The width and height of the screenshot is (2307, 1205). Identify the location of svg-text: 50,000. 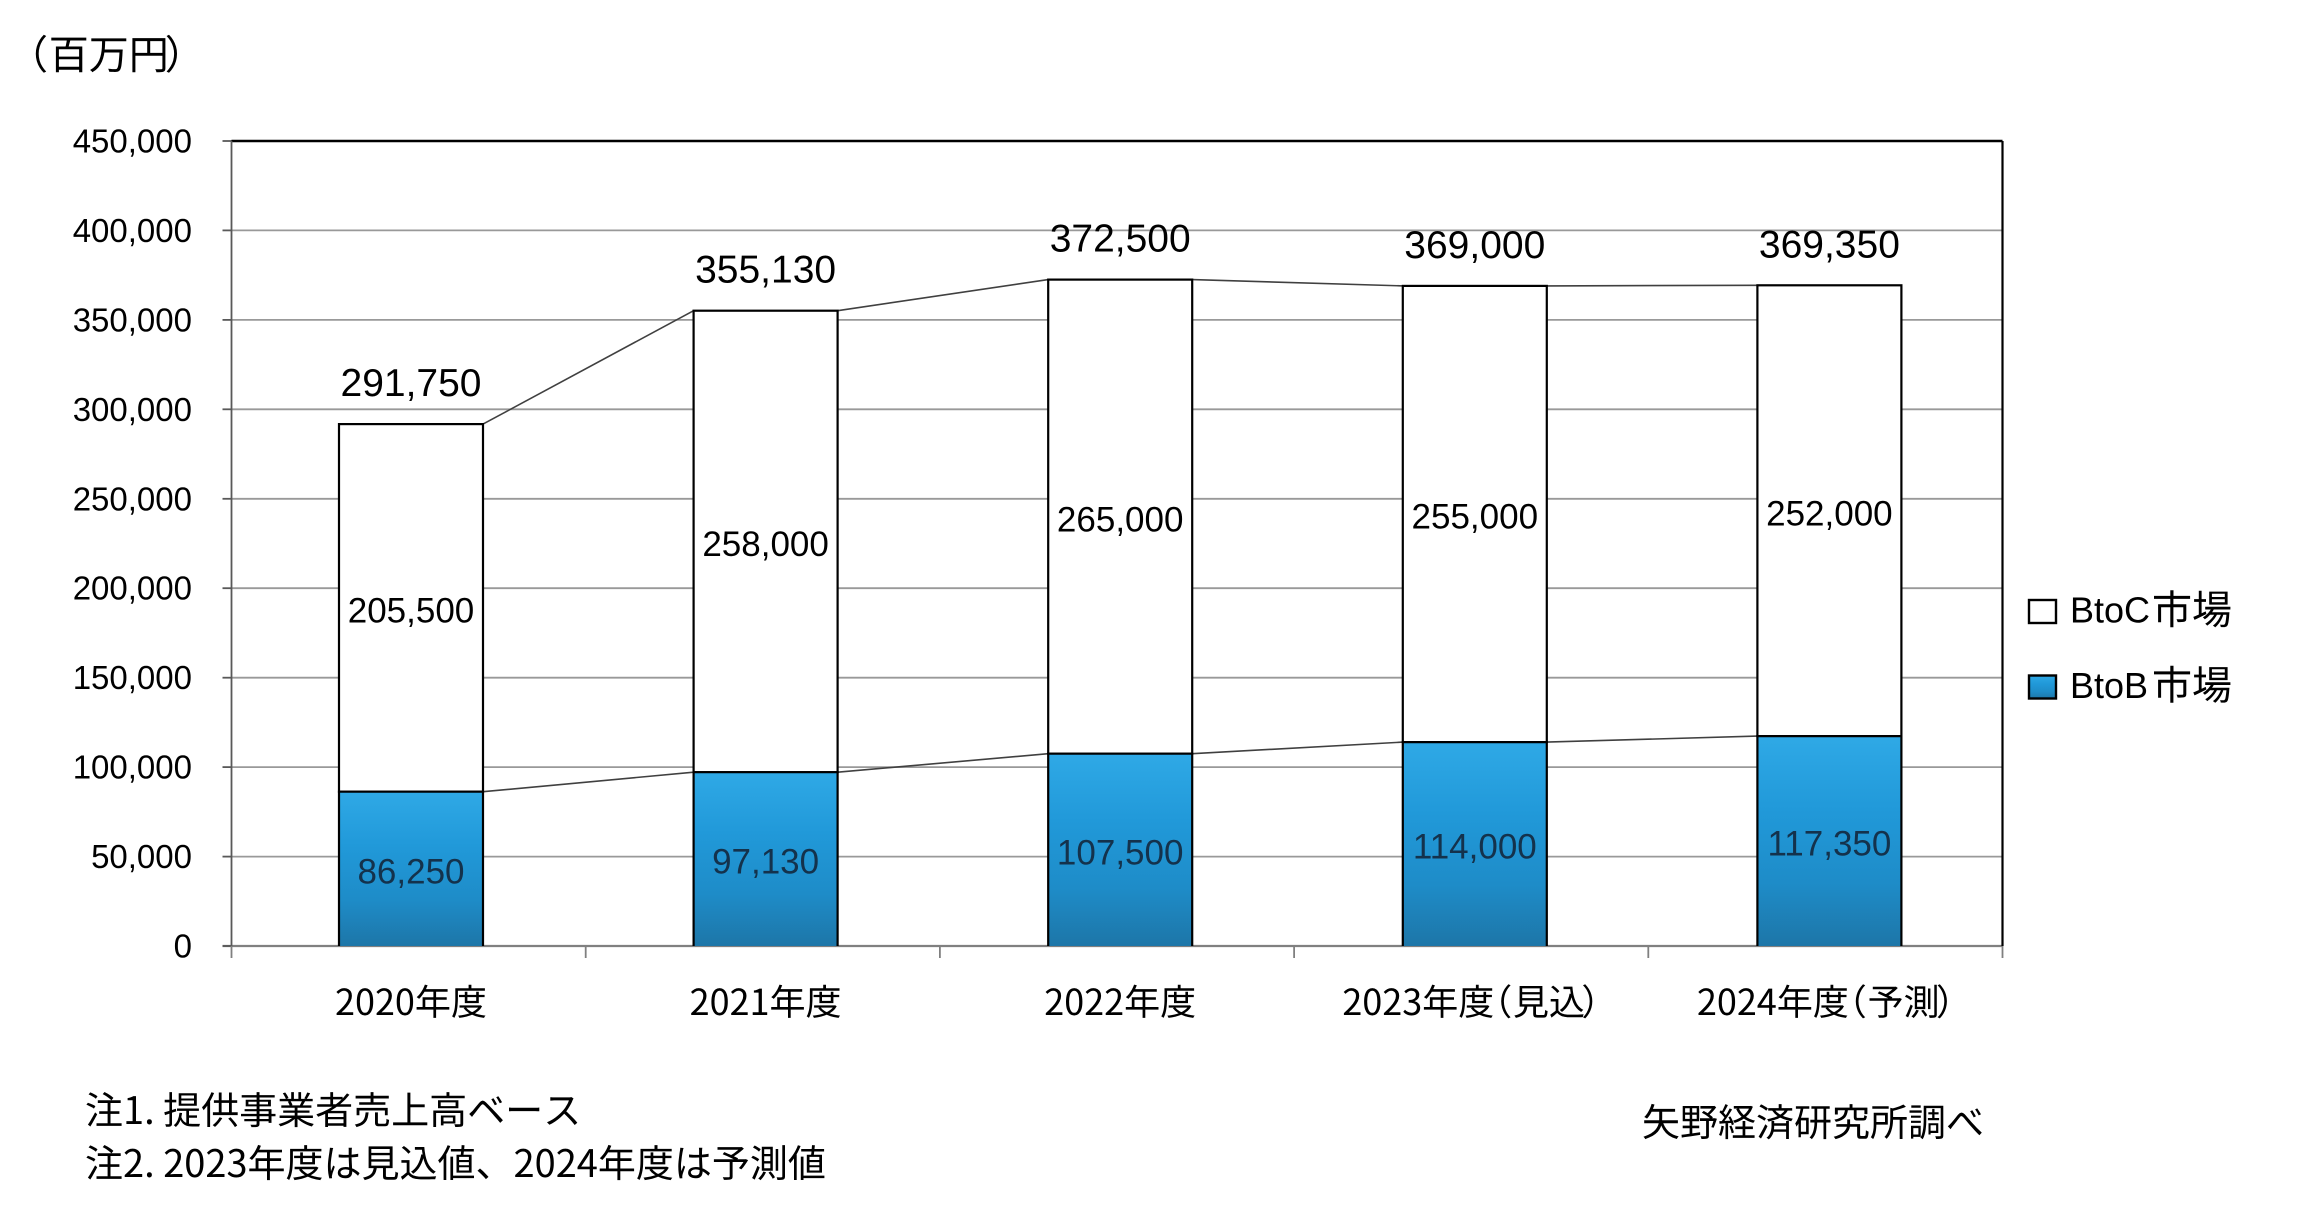
(141, 856).